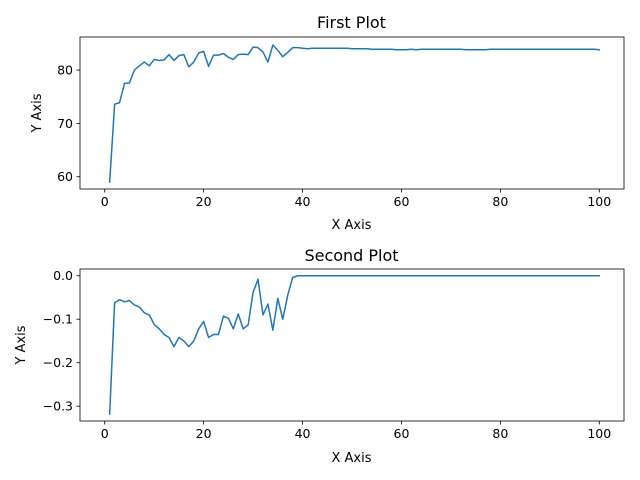 The image size is (640, 480). I want to click on top-x-tick-label: 60, so click(402, 201).